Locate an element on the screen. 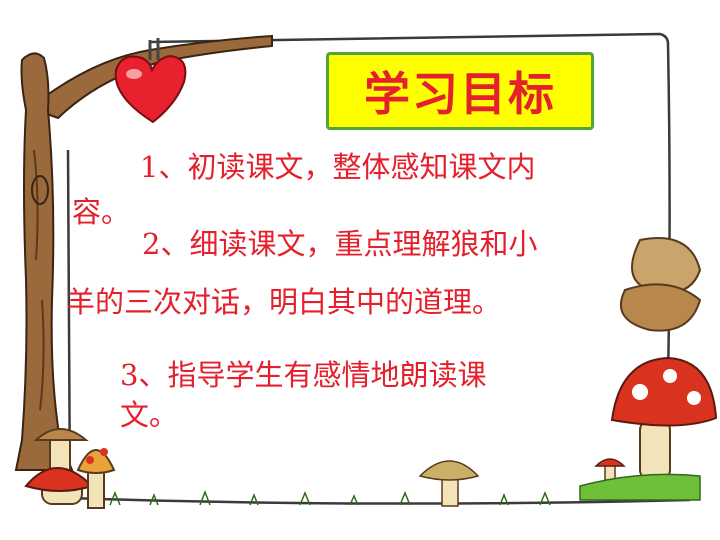  heart-icon is located at coordinates (150, 81).